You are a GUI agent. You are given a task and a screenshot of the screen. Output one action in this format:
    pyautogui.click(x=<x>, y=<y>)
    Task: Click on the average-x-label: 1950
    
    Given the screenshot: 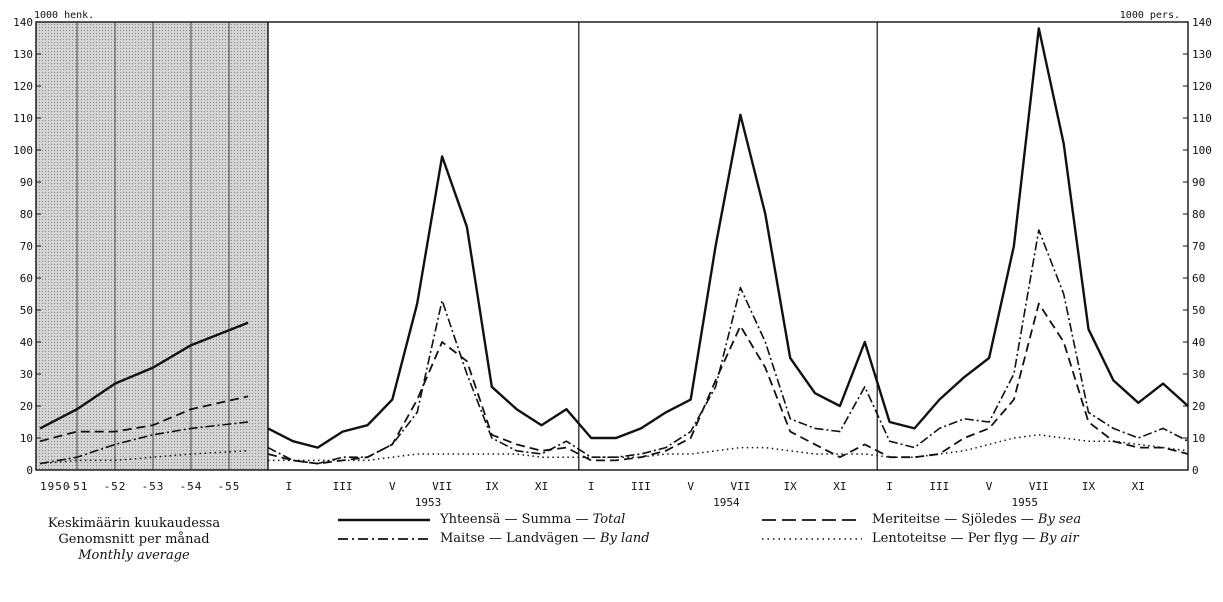 What is the action you would take?
    pyautogui.click(x=55, y=486)
    